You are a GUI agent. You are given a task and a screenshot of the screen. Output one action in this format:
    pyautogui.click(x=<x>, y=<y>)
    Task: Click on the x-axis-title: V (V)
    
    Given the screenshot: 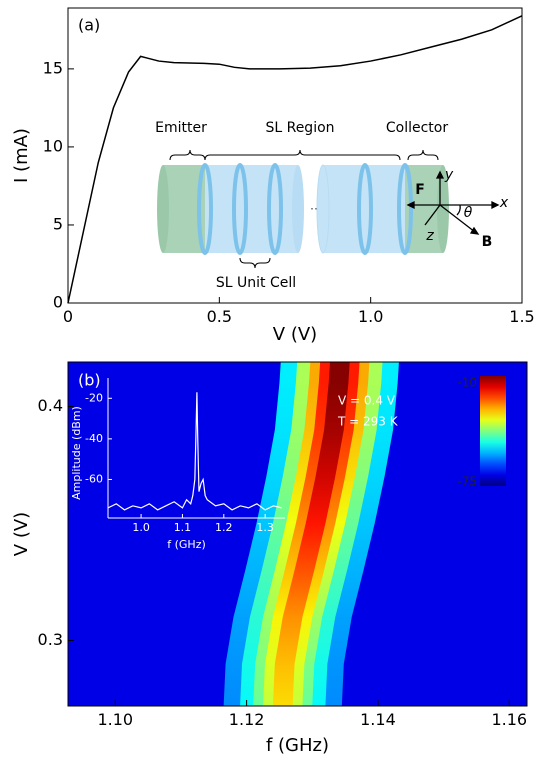 What is the action you would take?
    pyautogui.click(x=295, y=334)
    